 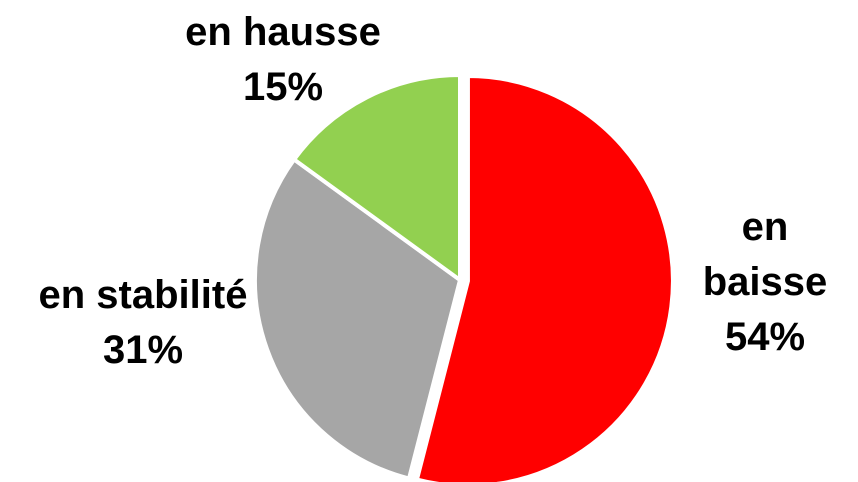 What do you see at coordinates (377, 177) in the screenshot?
I see `pie-slice` at bounding box center [377, 177].